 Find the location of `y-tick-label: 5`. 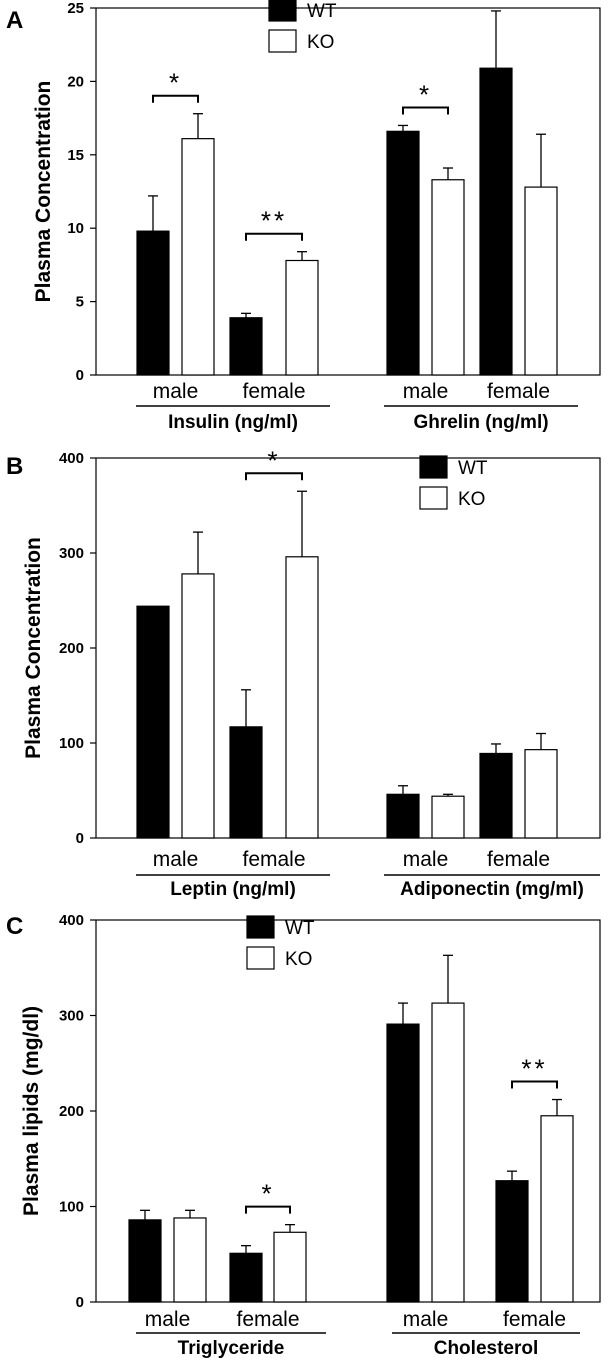

y-tick-label: 5 is located at coordinates (80, 302).